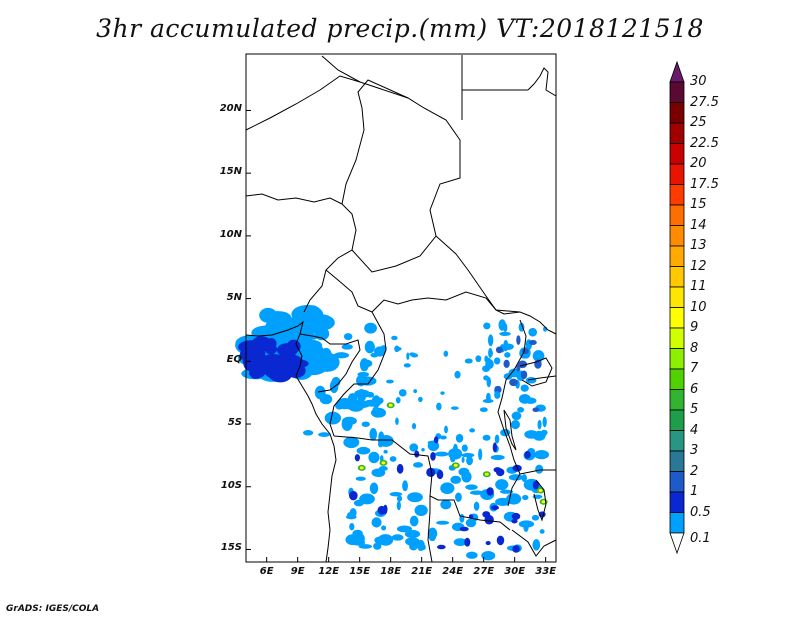  I want to click on colorbar-label: 8, so click(694, 348).